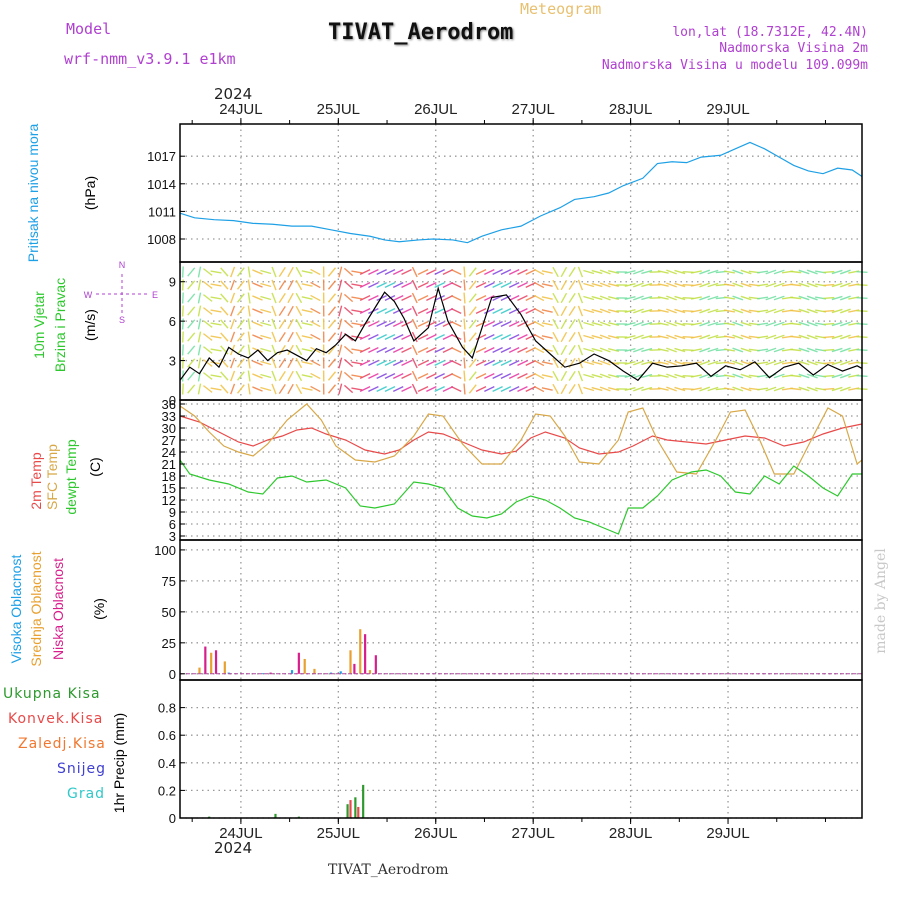 Image resolution: width=900 pixels, height=900 pixels. What do you see at coordinates (521, 749) in the screenshot?
I see `panel-frame` at bounding box center [521, 749].